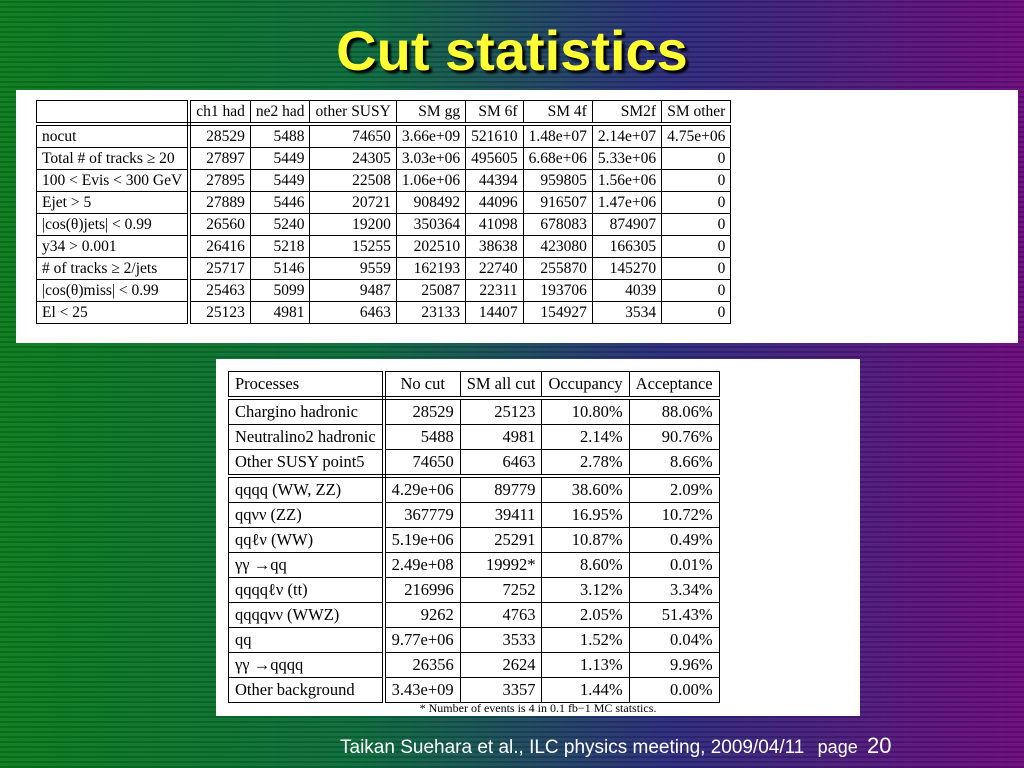  Describe the element at coordinates (473, 515) in the screenshot. I see `table-row: qqνν (ZZ) 367779 39411 16.95% 10.72%` at that location.